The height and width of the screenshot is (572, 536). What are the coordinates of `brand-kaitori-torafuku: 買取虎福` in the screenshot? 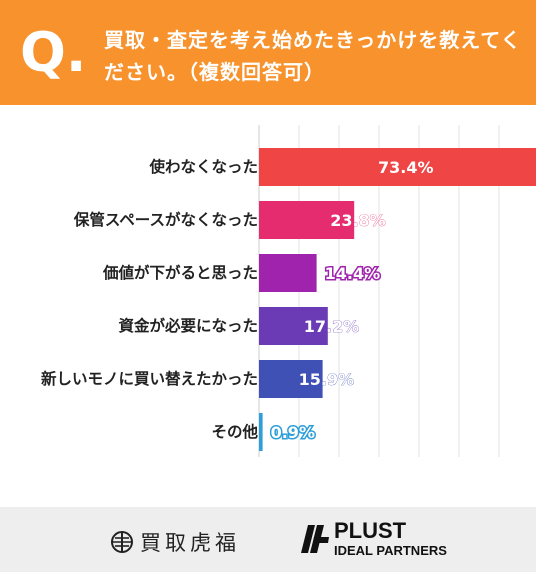 It's located at (175, 542).